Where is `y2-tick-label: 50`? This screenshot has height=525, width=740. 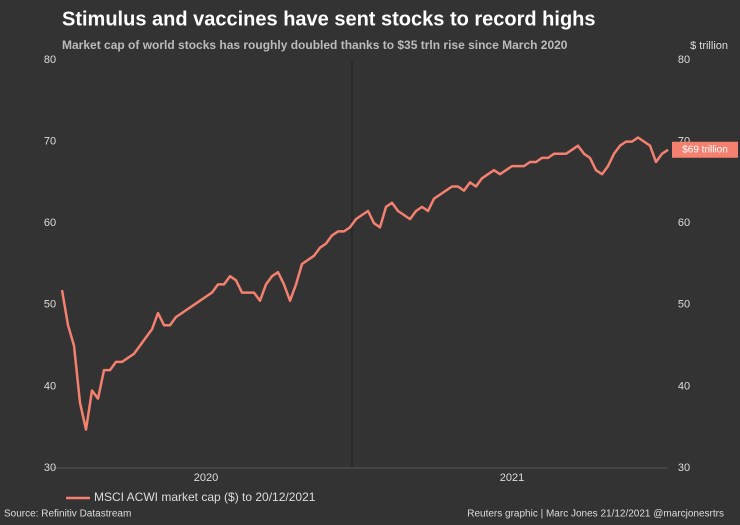 y2-tick-label: 50 is located at coordinates (684, 305).